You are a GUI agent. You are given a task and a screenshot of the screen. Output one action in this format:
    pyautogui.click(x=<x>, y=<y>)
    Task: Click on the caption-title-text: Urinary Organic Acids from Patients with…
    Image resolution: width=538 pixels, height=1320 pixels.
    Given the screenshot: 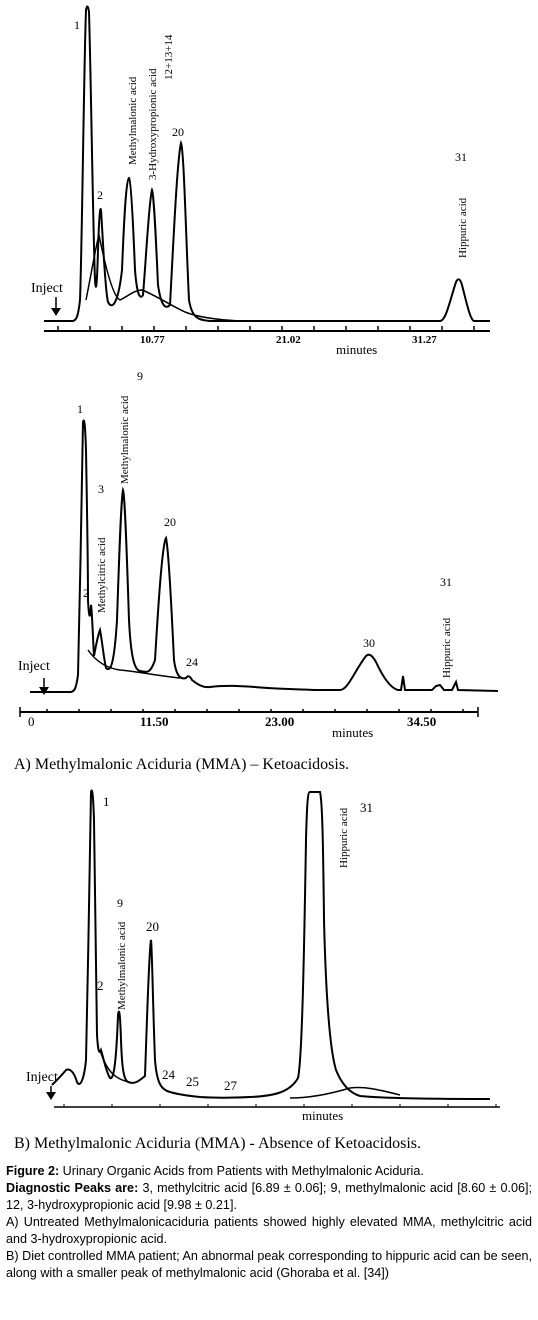 What is the action you would take?
    pyautogui.click(x=241, y=1171)
    